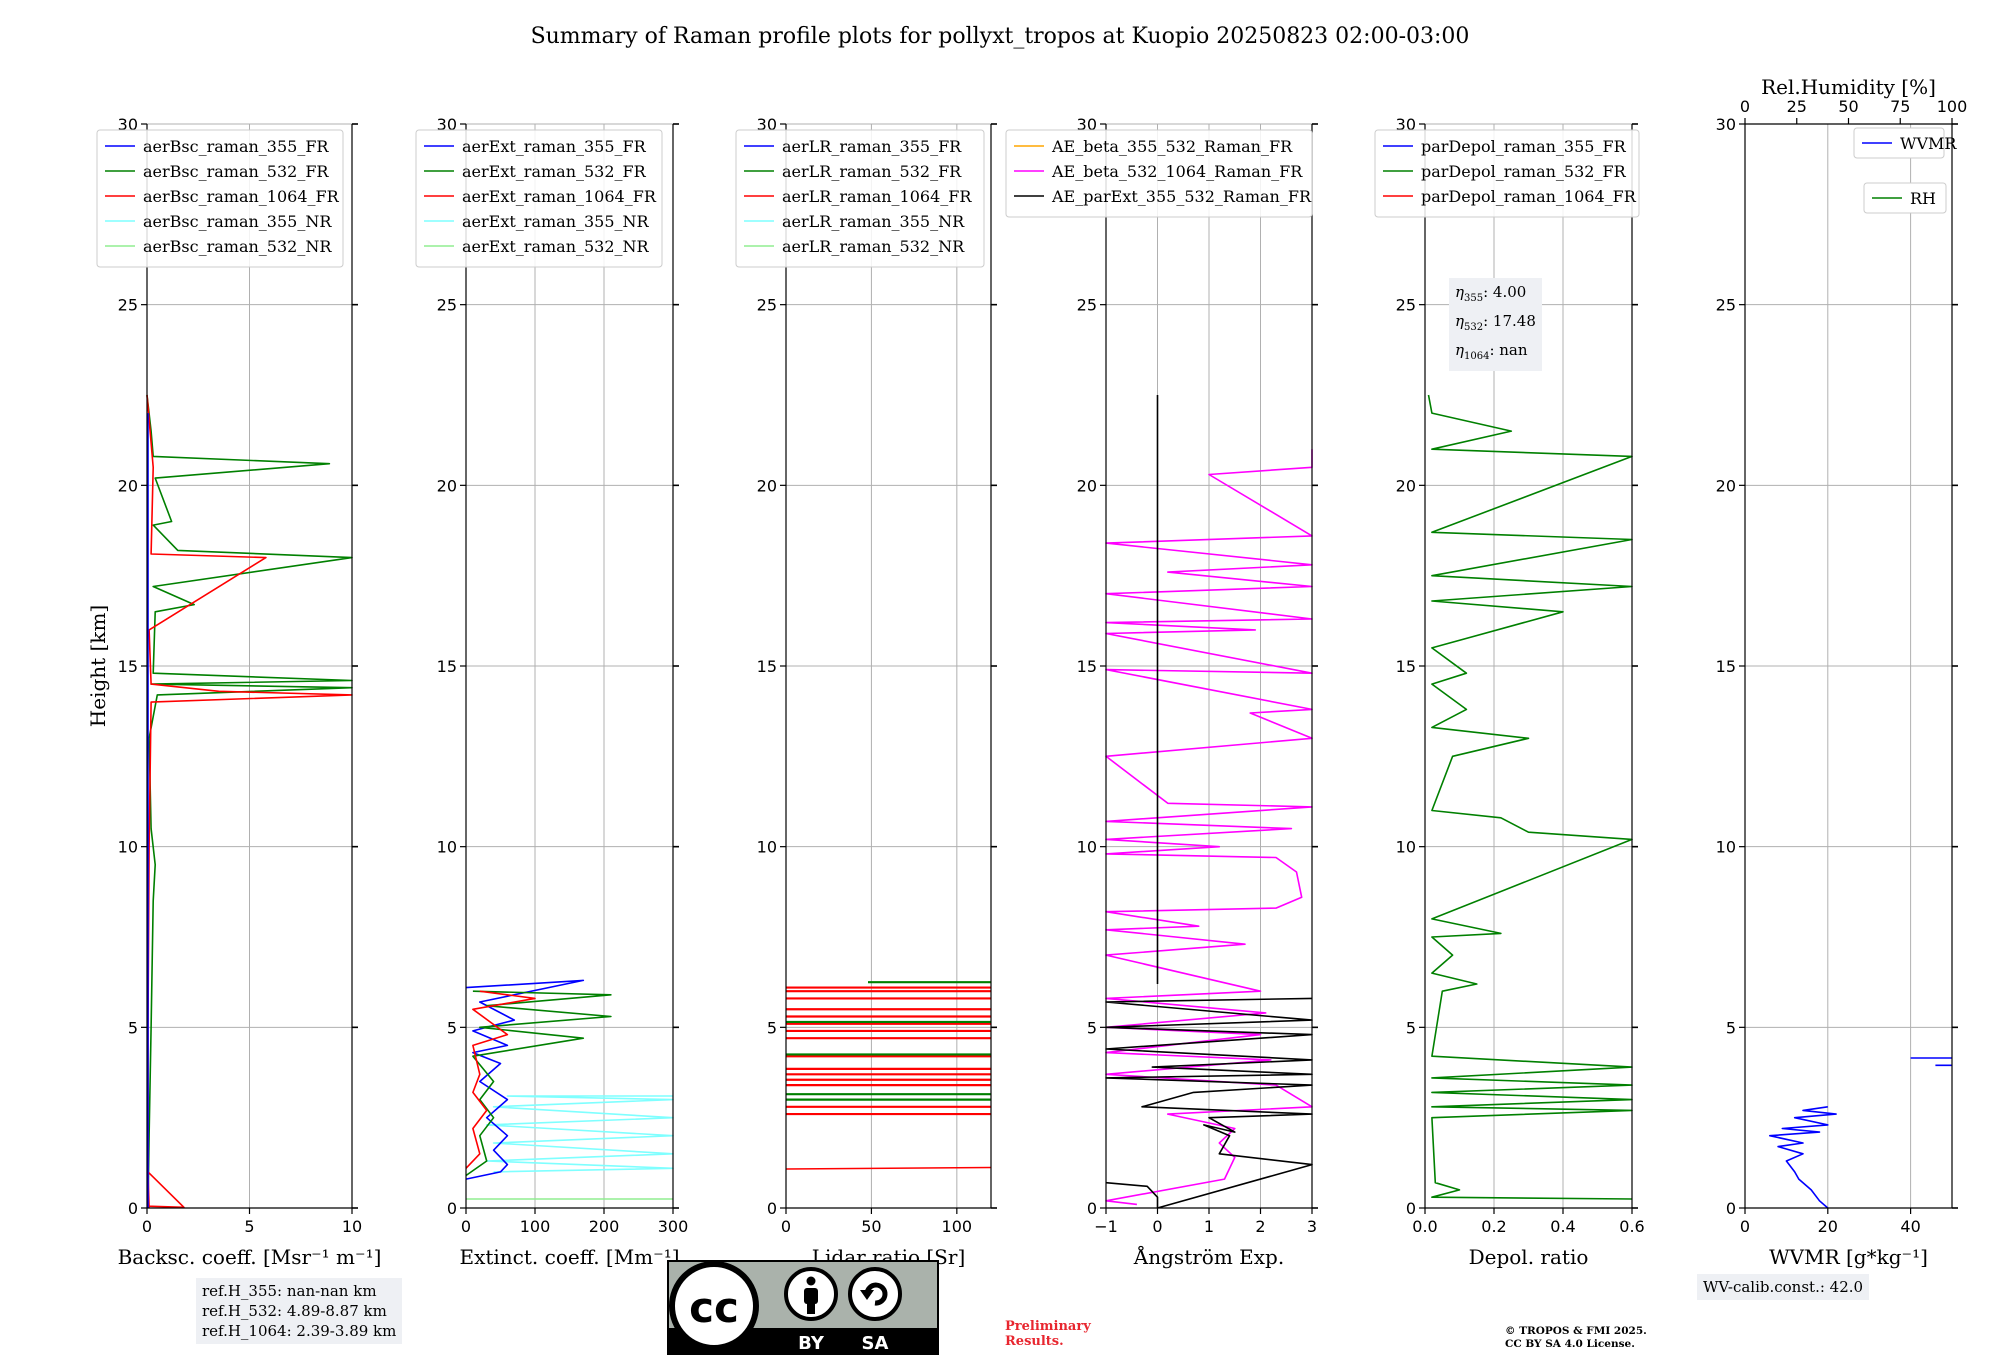  What do you see at coordinates (1783, 1287) in the screenshot?
I see `wv-calib-text: WV-calib.const.: 42.0` at bounding box center [1783, 1287].